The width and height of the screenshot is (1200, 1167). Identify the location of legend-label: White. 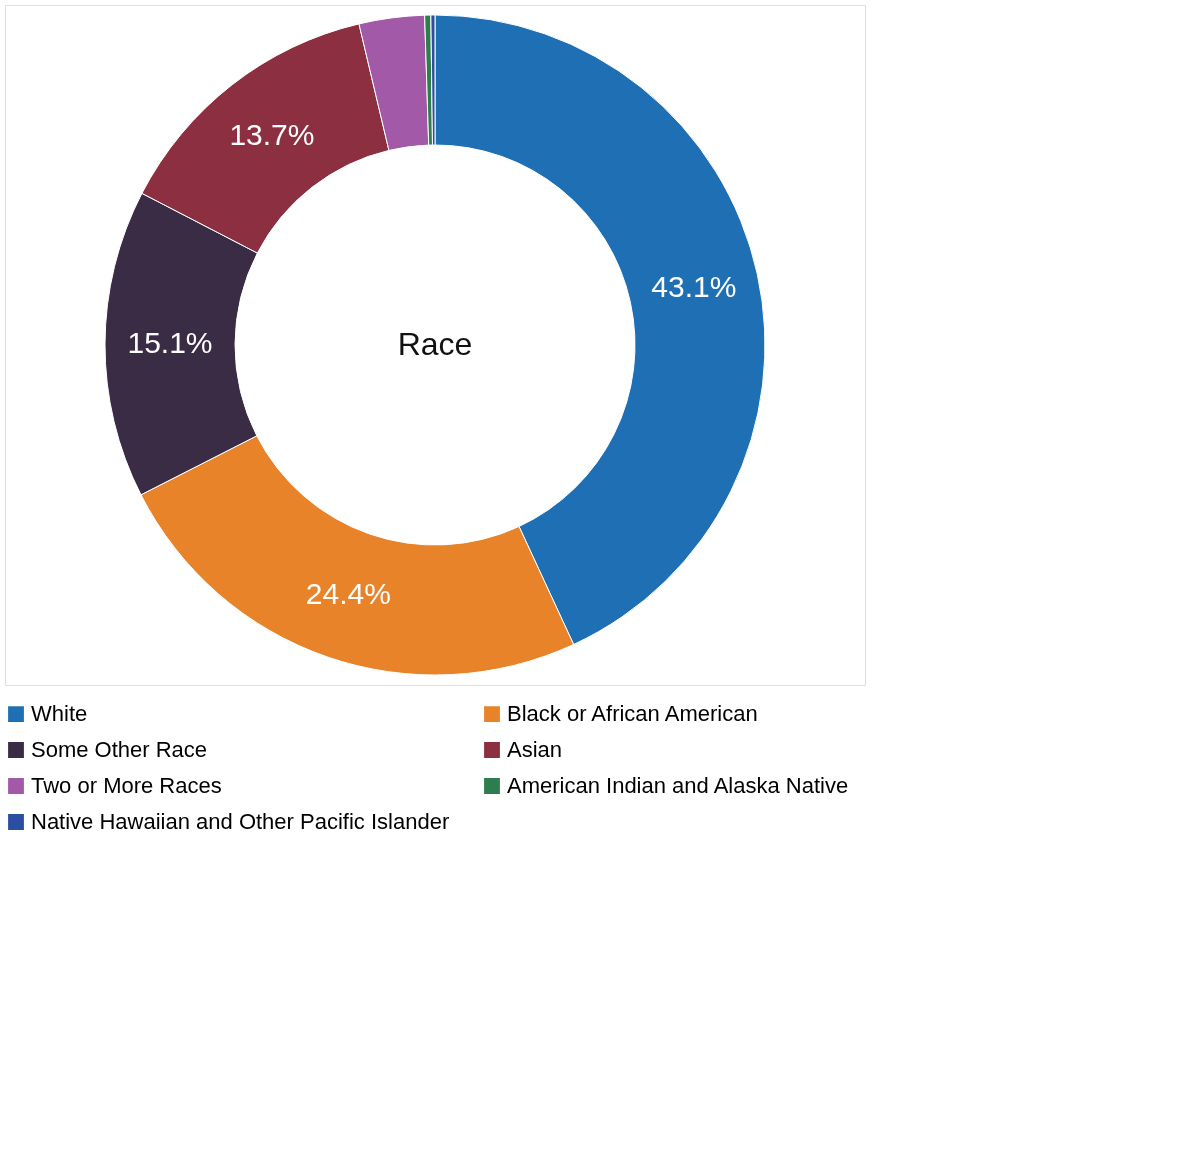
(59, 714).